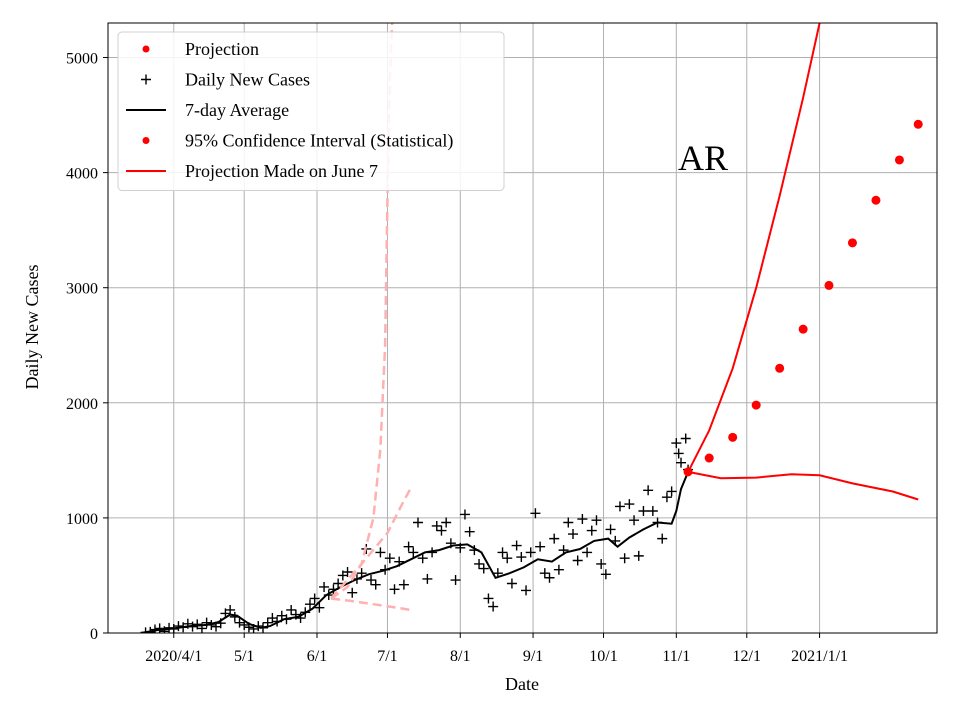 Image resolution: width=960 pixels, height=720 pixels. I want to click on legend-label: Daily New Cases, so click(247, 80).